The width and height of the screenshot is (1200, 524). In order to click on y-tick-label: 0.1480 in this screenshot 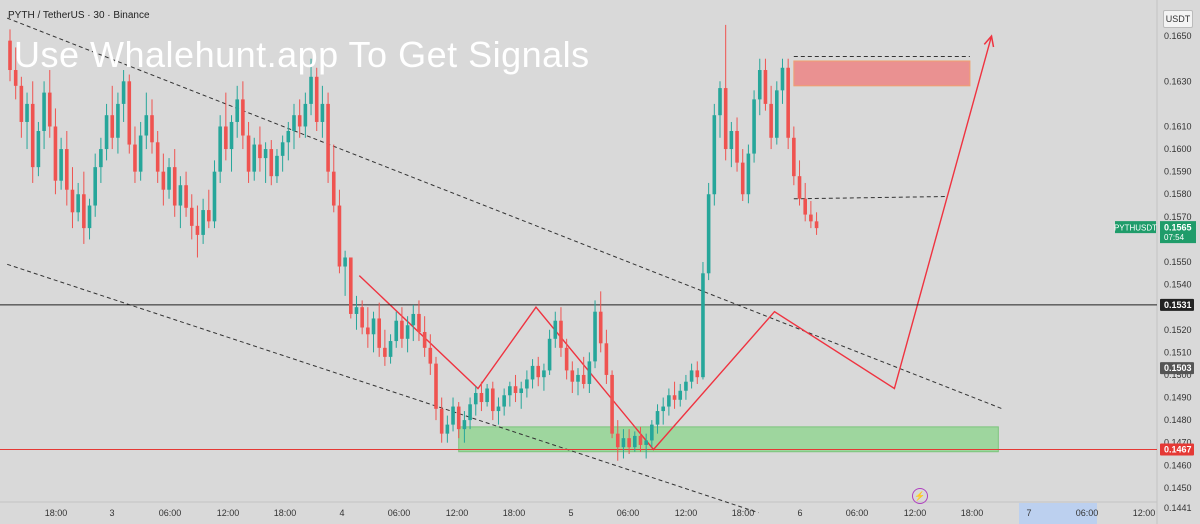, I will do `click(1178, 420)`.